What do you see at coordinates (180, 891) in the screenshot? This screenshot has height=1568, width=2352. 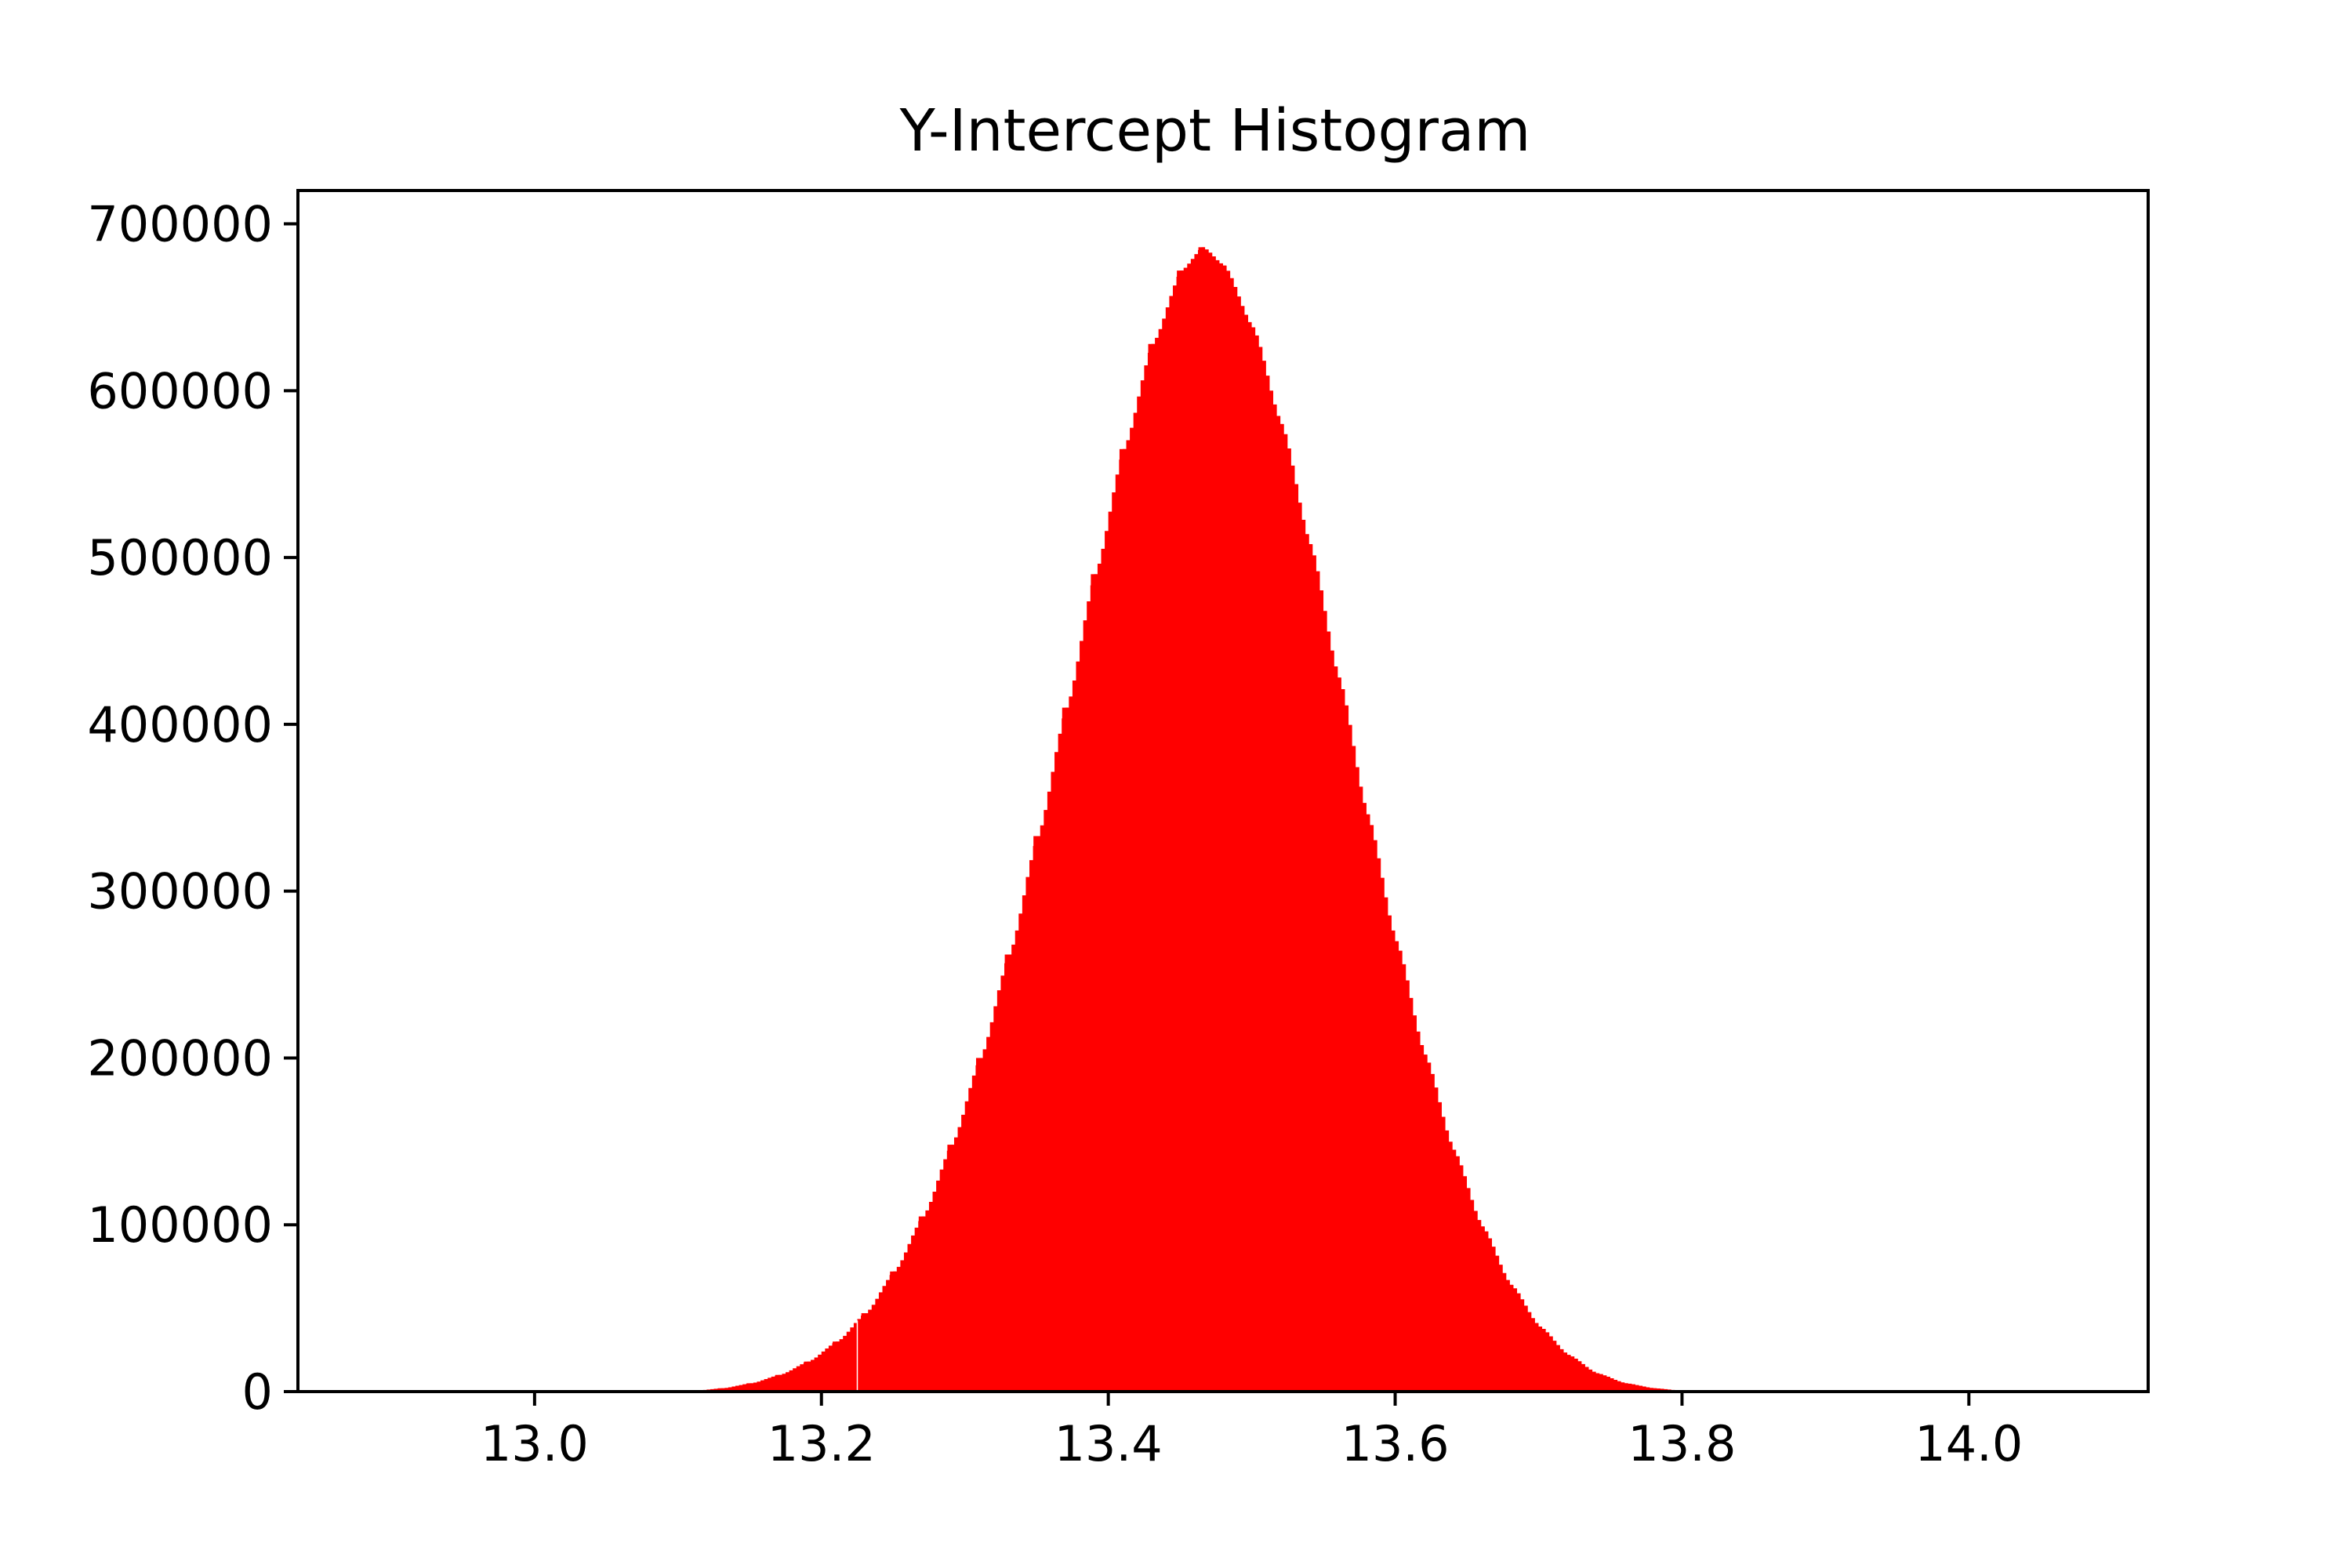 I see `y-tick-label: 300000` at bounding box center [180, 891].